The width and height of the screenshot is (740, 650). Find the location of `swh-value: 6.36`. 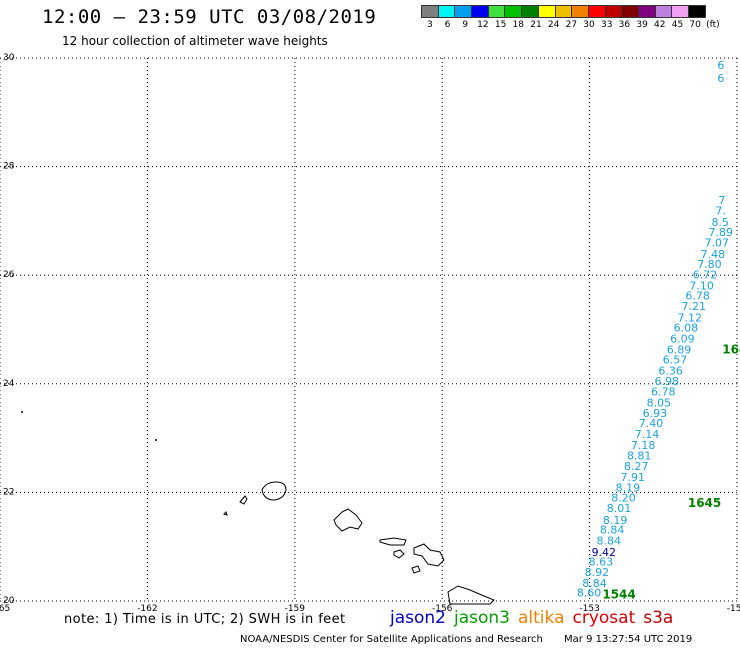

swh-value: 6.36 is located at coordinates (670, 371).